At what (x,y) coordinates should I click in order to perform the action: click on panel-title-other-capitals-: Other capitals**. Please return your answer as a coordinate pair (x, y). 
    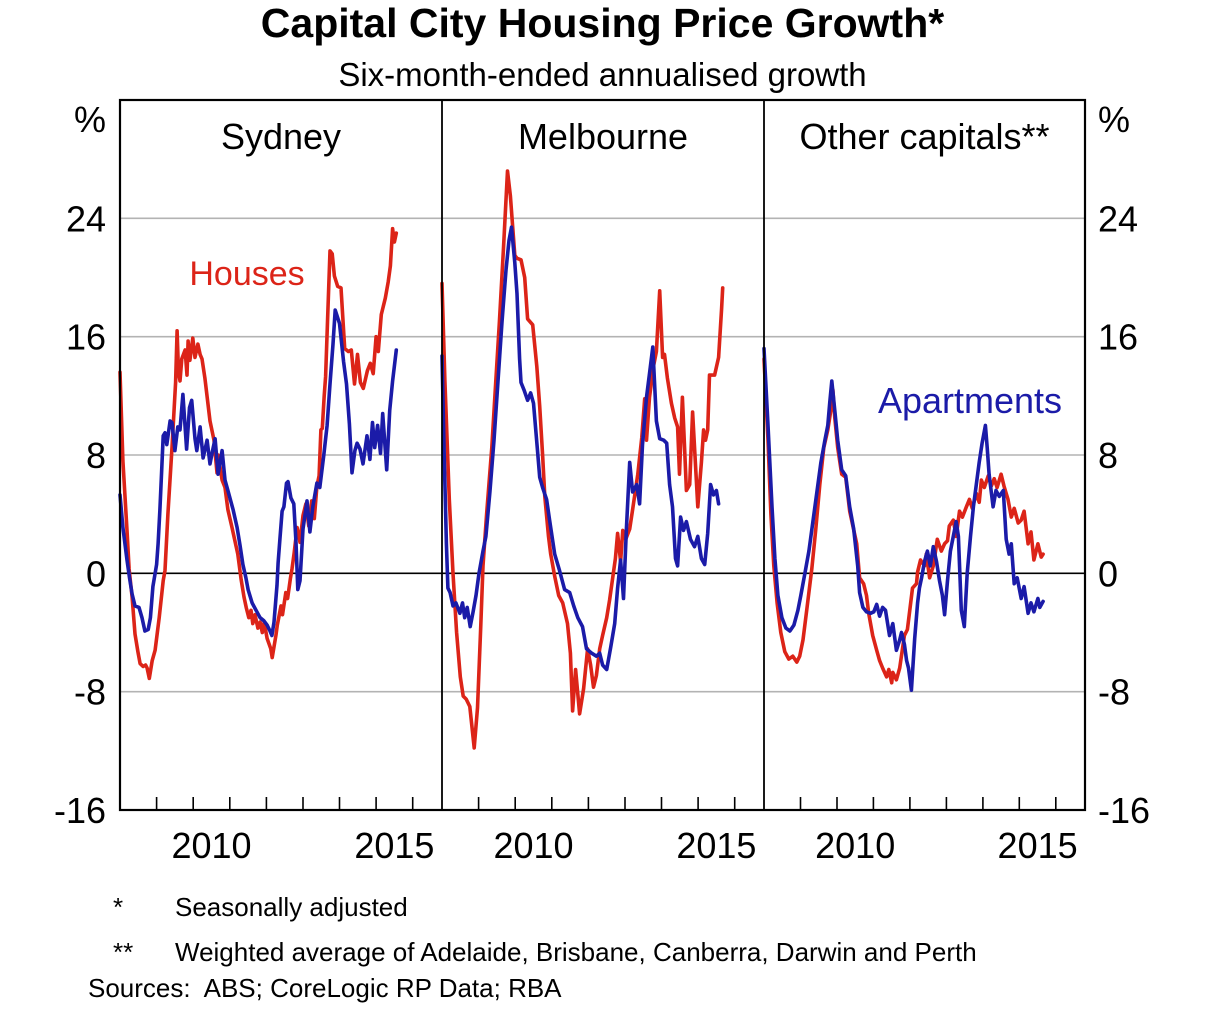
    Looking at the image, I should click on (924, 136).